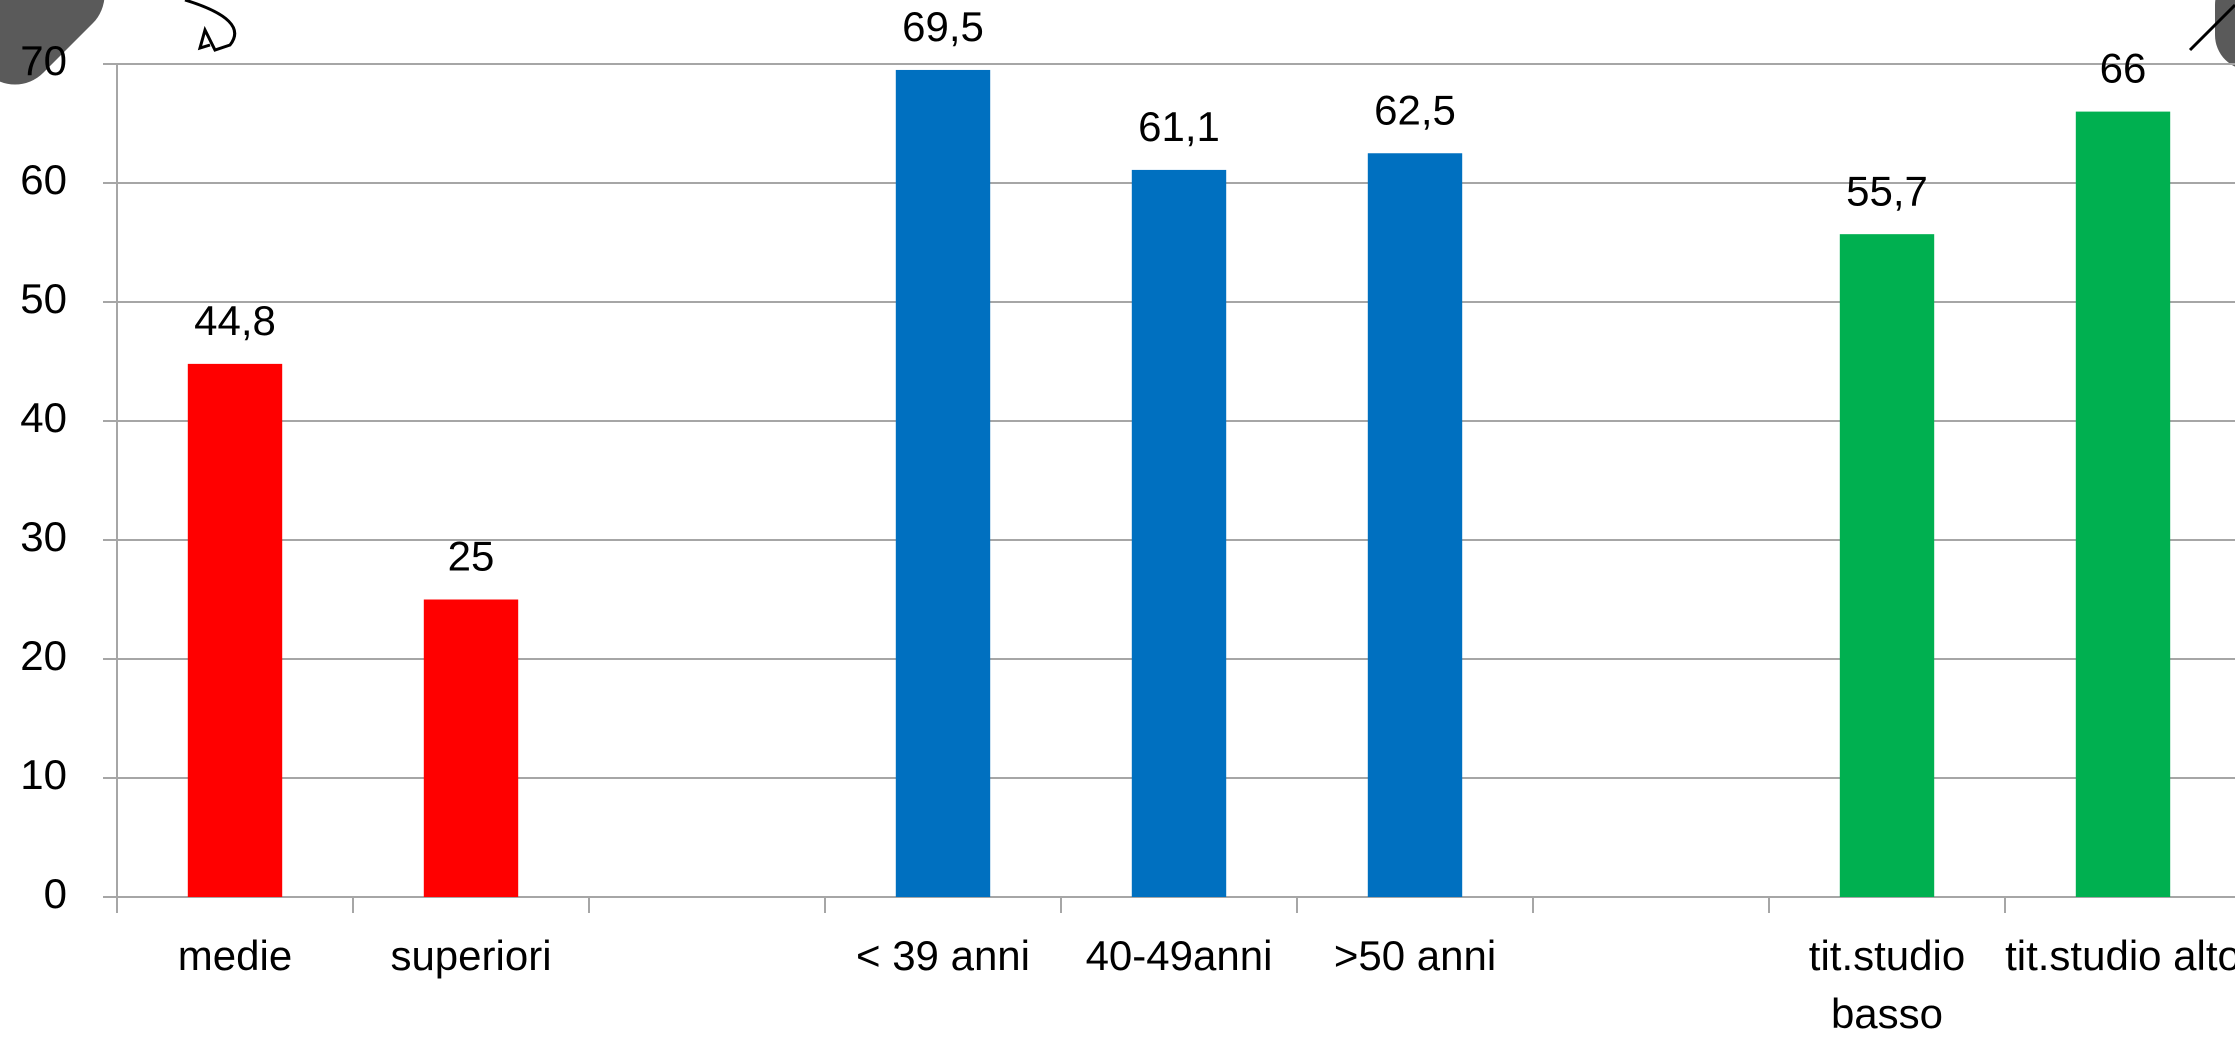  Describe the element at coordinates (1887, 984) in the screenshot. I see `x-tick-label: tit.studio basso` at that location.